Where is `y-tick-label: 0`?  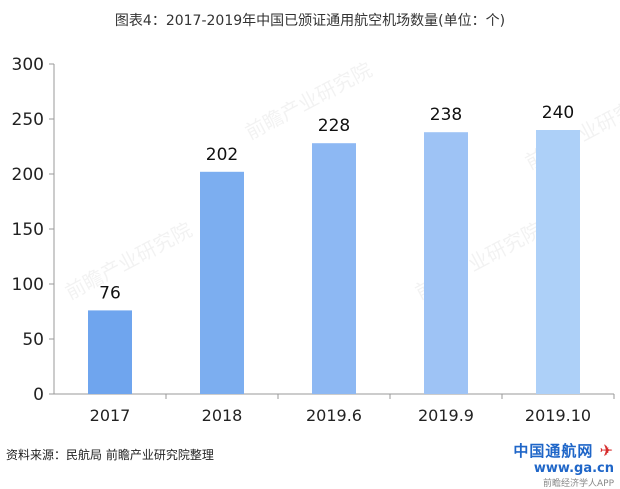
y-tick-label: 0 is located at coordinates (38, 395).